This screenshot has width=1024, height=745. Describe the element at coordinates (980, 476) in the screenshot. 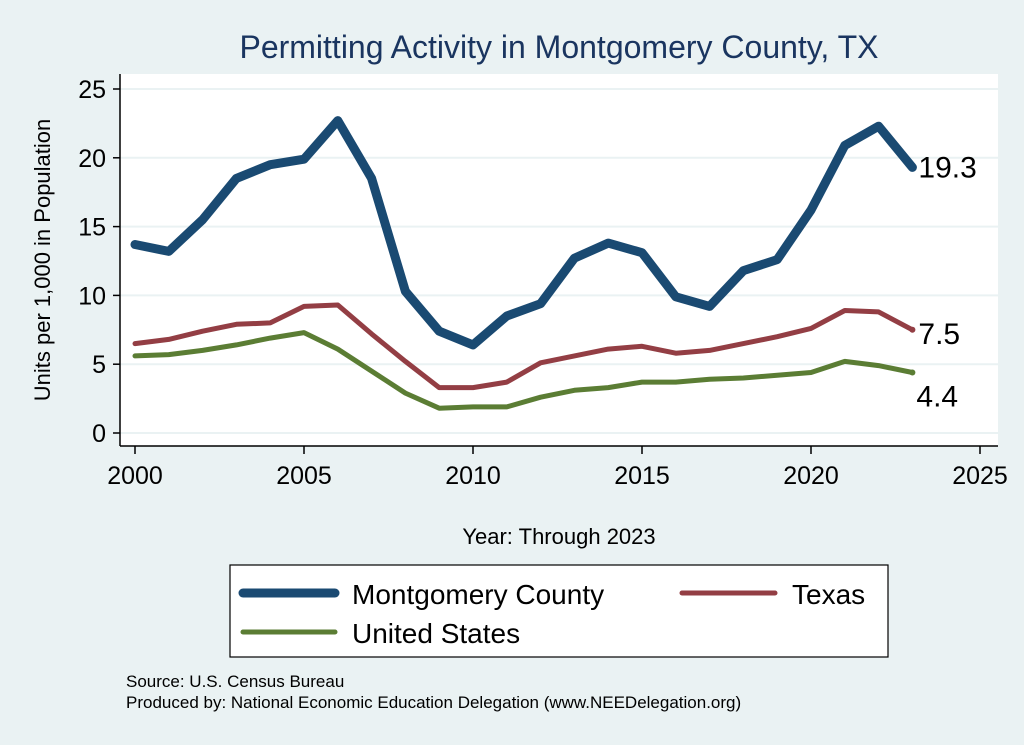

I see `x-tick-label-2025: 2025` at that location.